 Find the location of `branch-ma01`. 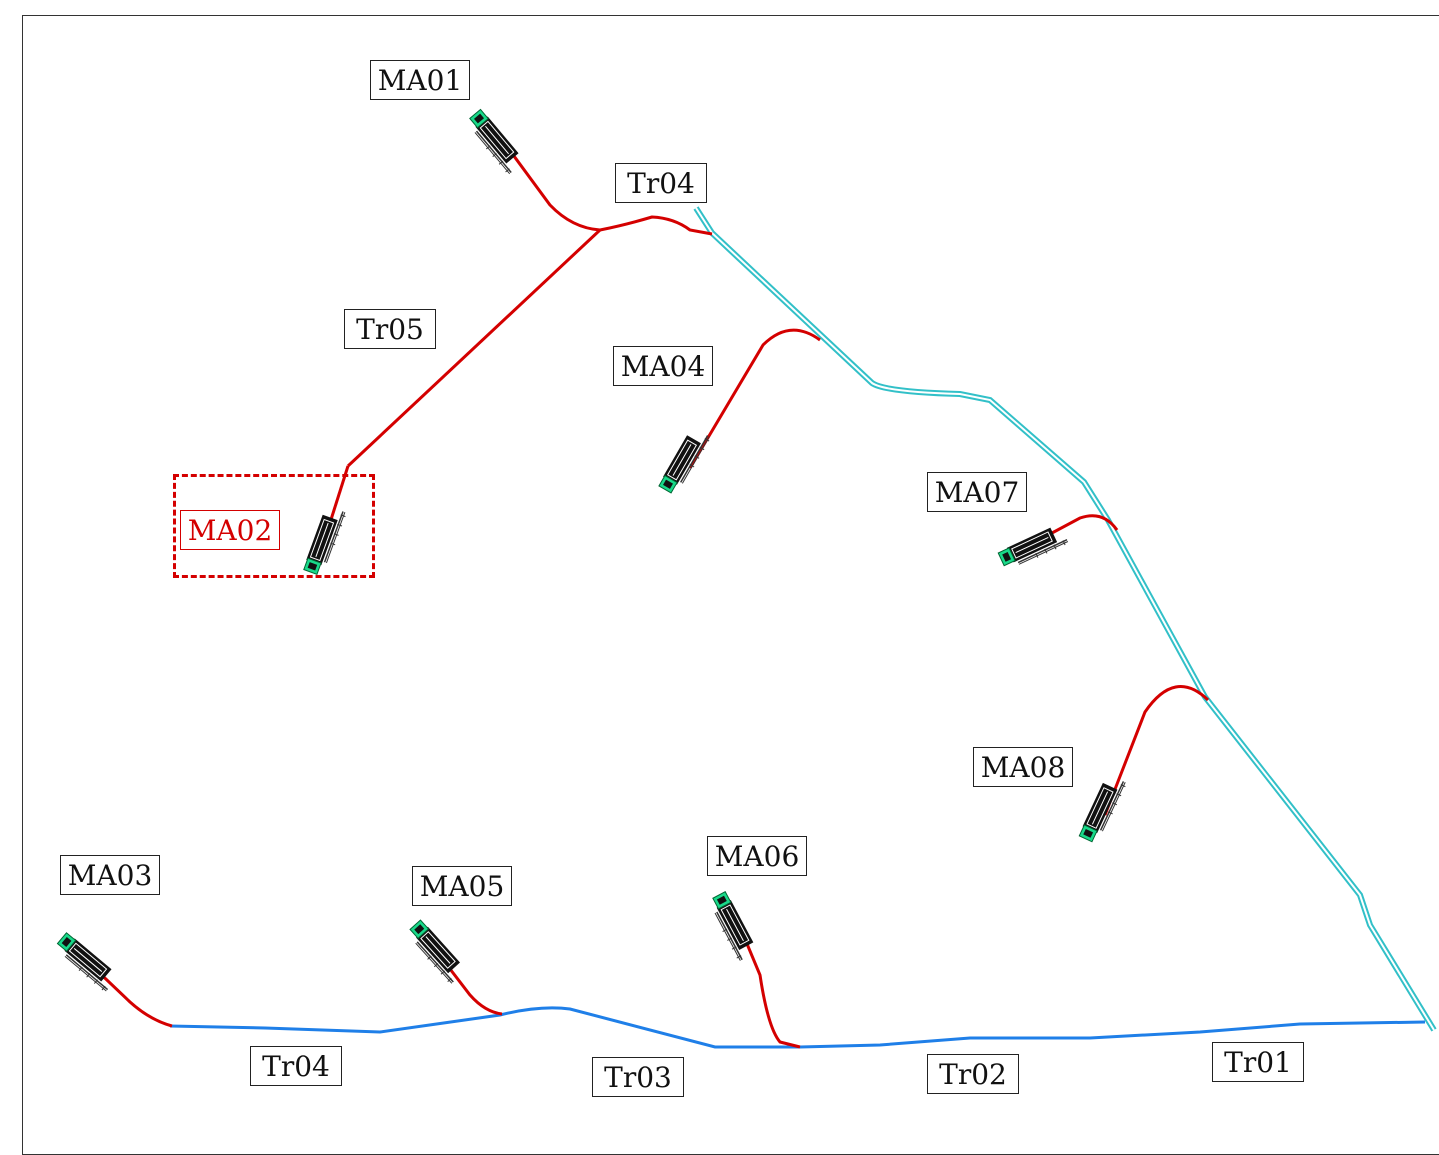

branch-ma01 is located at coordinates (548, 182).